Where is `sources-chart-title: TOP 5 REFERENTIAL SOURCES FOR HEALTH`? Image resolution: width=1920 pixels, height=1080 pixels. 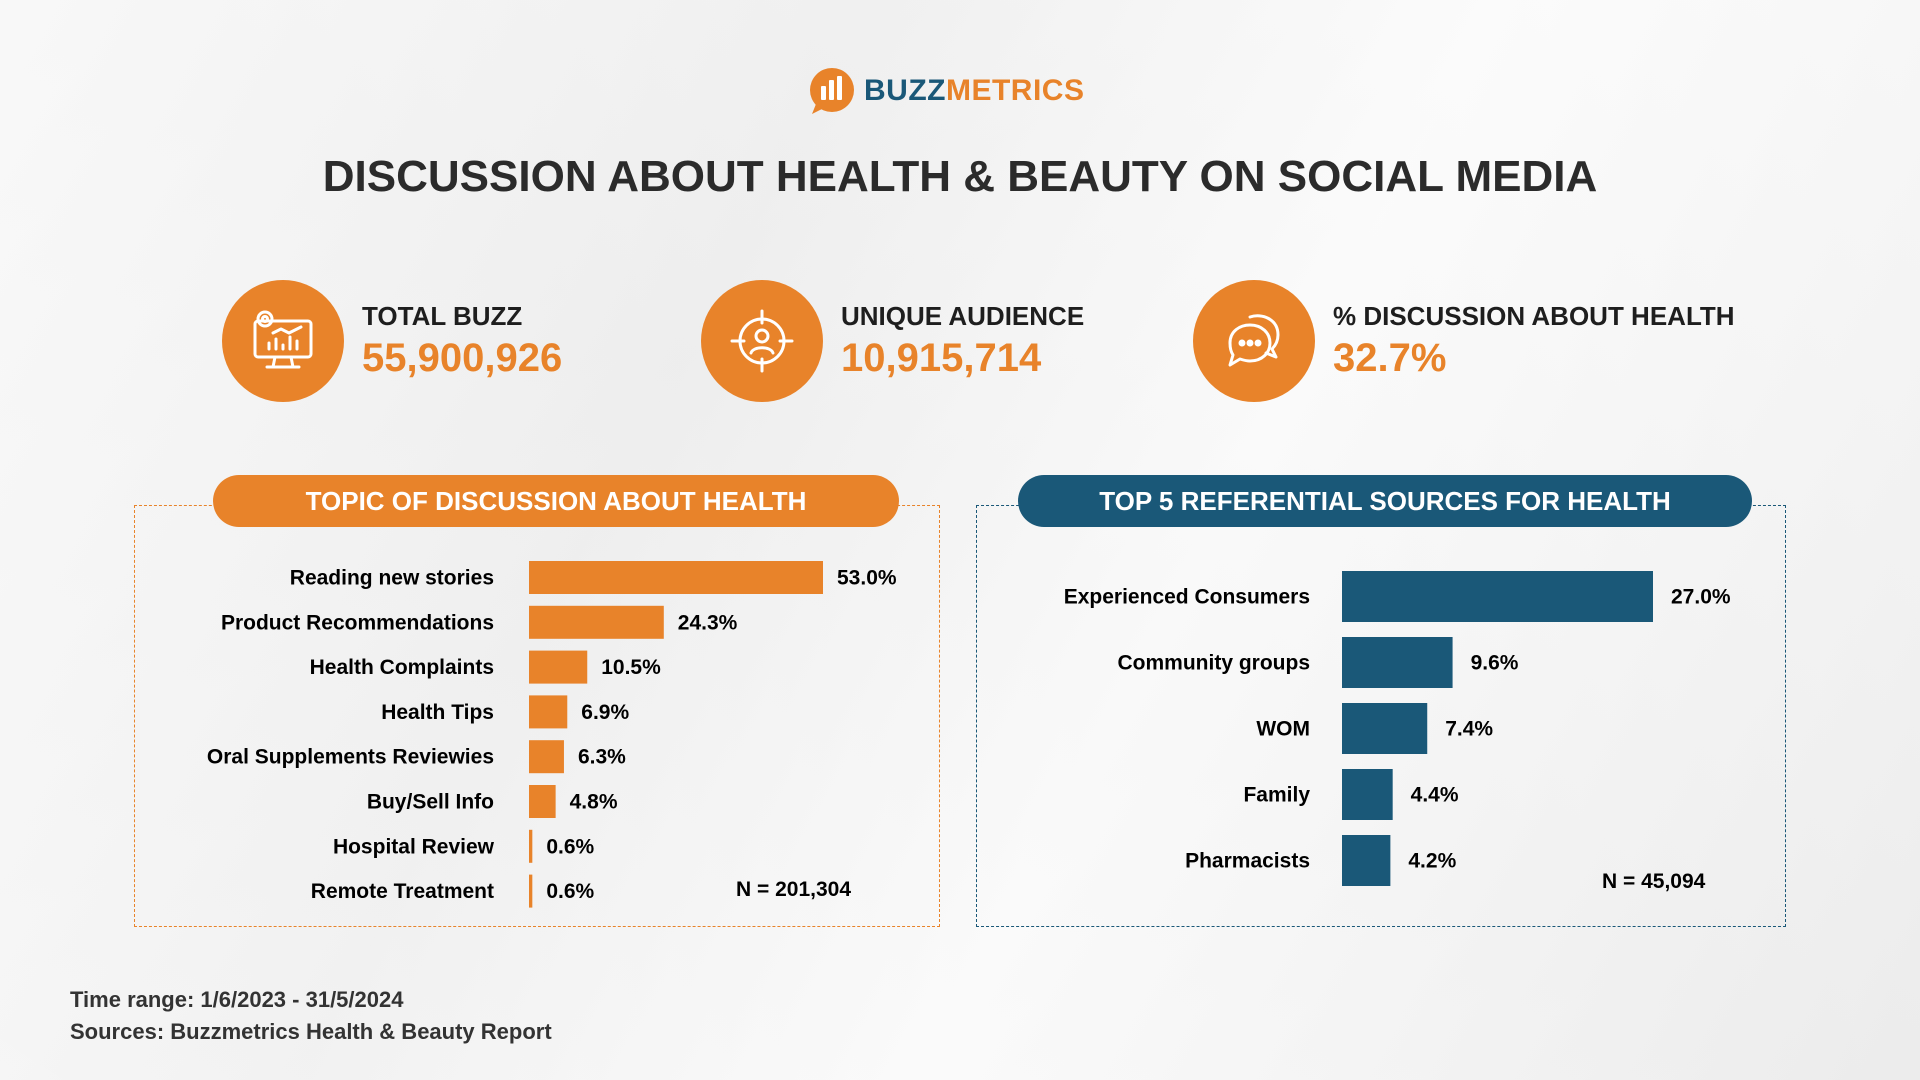
sources-chart-title: TOP 5 REFERENTIAL SOURCES FOR HEALTH is located at coordinates (1385, 501).